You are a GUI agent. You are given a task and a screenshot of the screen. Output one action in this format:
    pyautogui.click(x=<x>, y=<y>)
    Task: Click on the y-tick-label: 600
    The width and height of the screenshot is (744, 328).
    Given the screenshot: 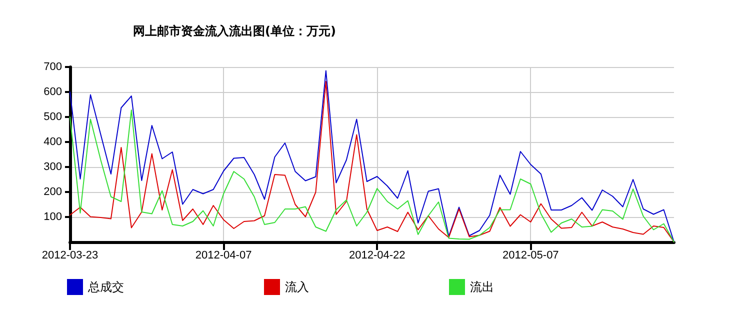 What is the action you would take?
    pyautogui.click(x=53, y=92)
    